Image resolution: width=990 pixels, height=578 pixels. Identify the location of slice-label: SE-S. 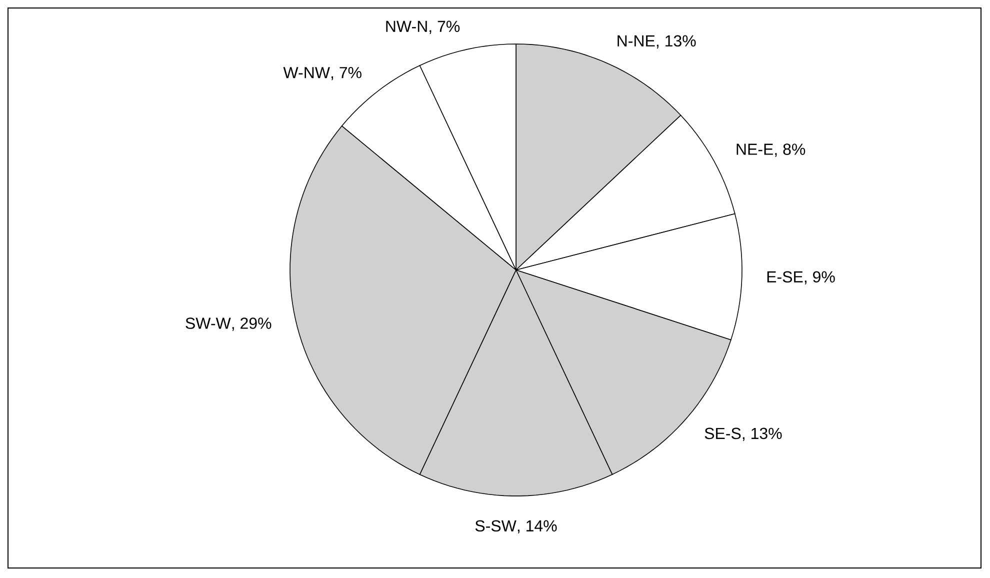
(722, 434).